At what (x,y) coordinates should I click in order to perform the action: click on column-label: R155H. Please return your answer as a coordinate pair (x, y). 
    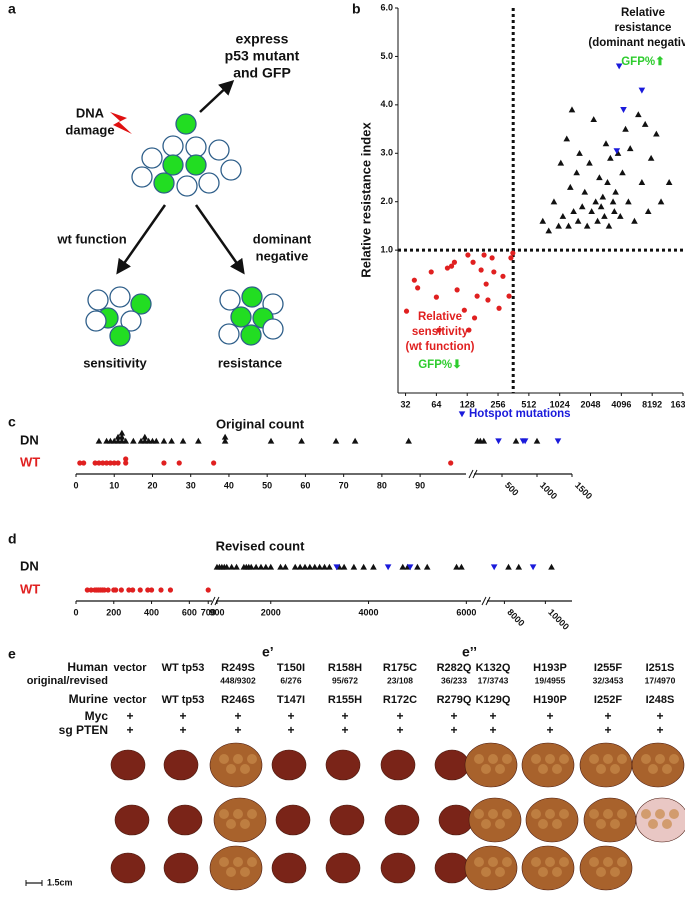
    Looking at the image, I should click on (345, 700).